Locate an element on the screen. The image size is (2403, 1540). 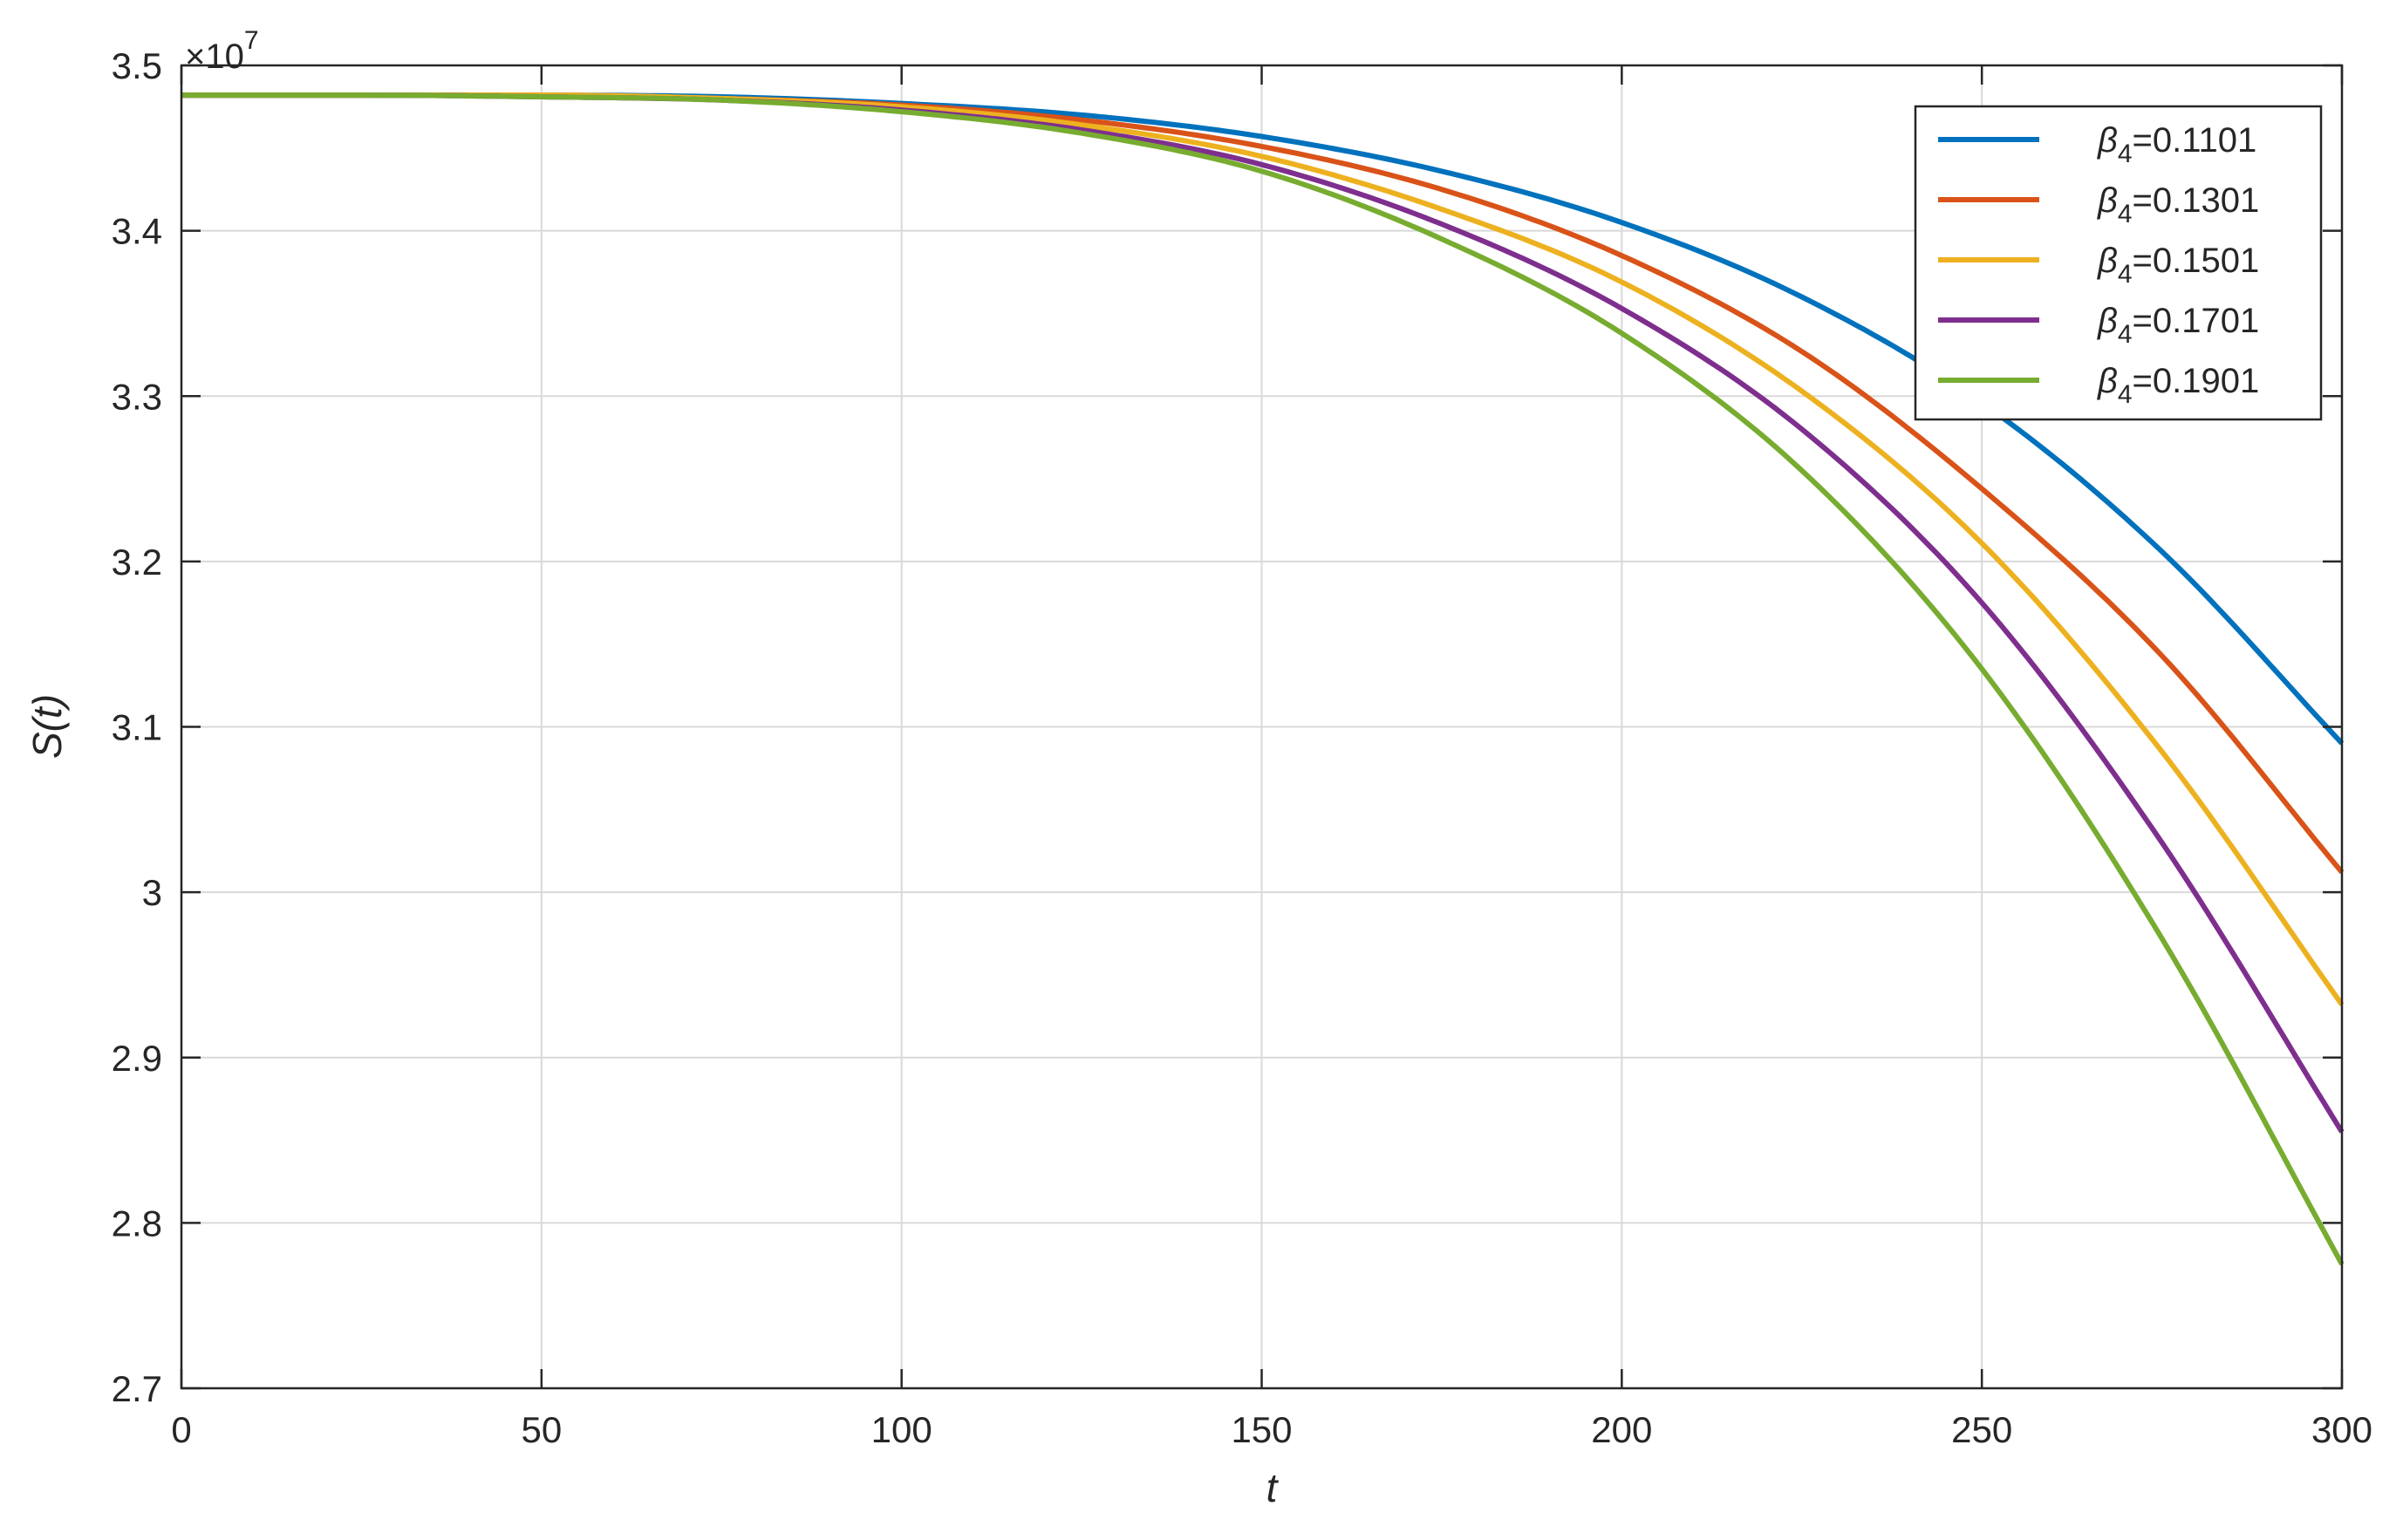
x-tick-label: 0 is located at coordinates (181, 1430).